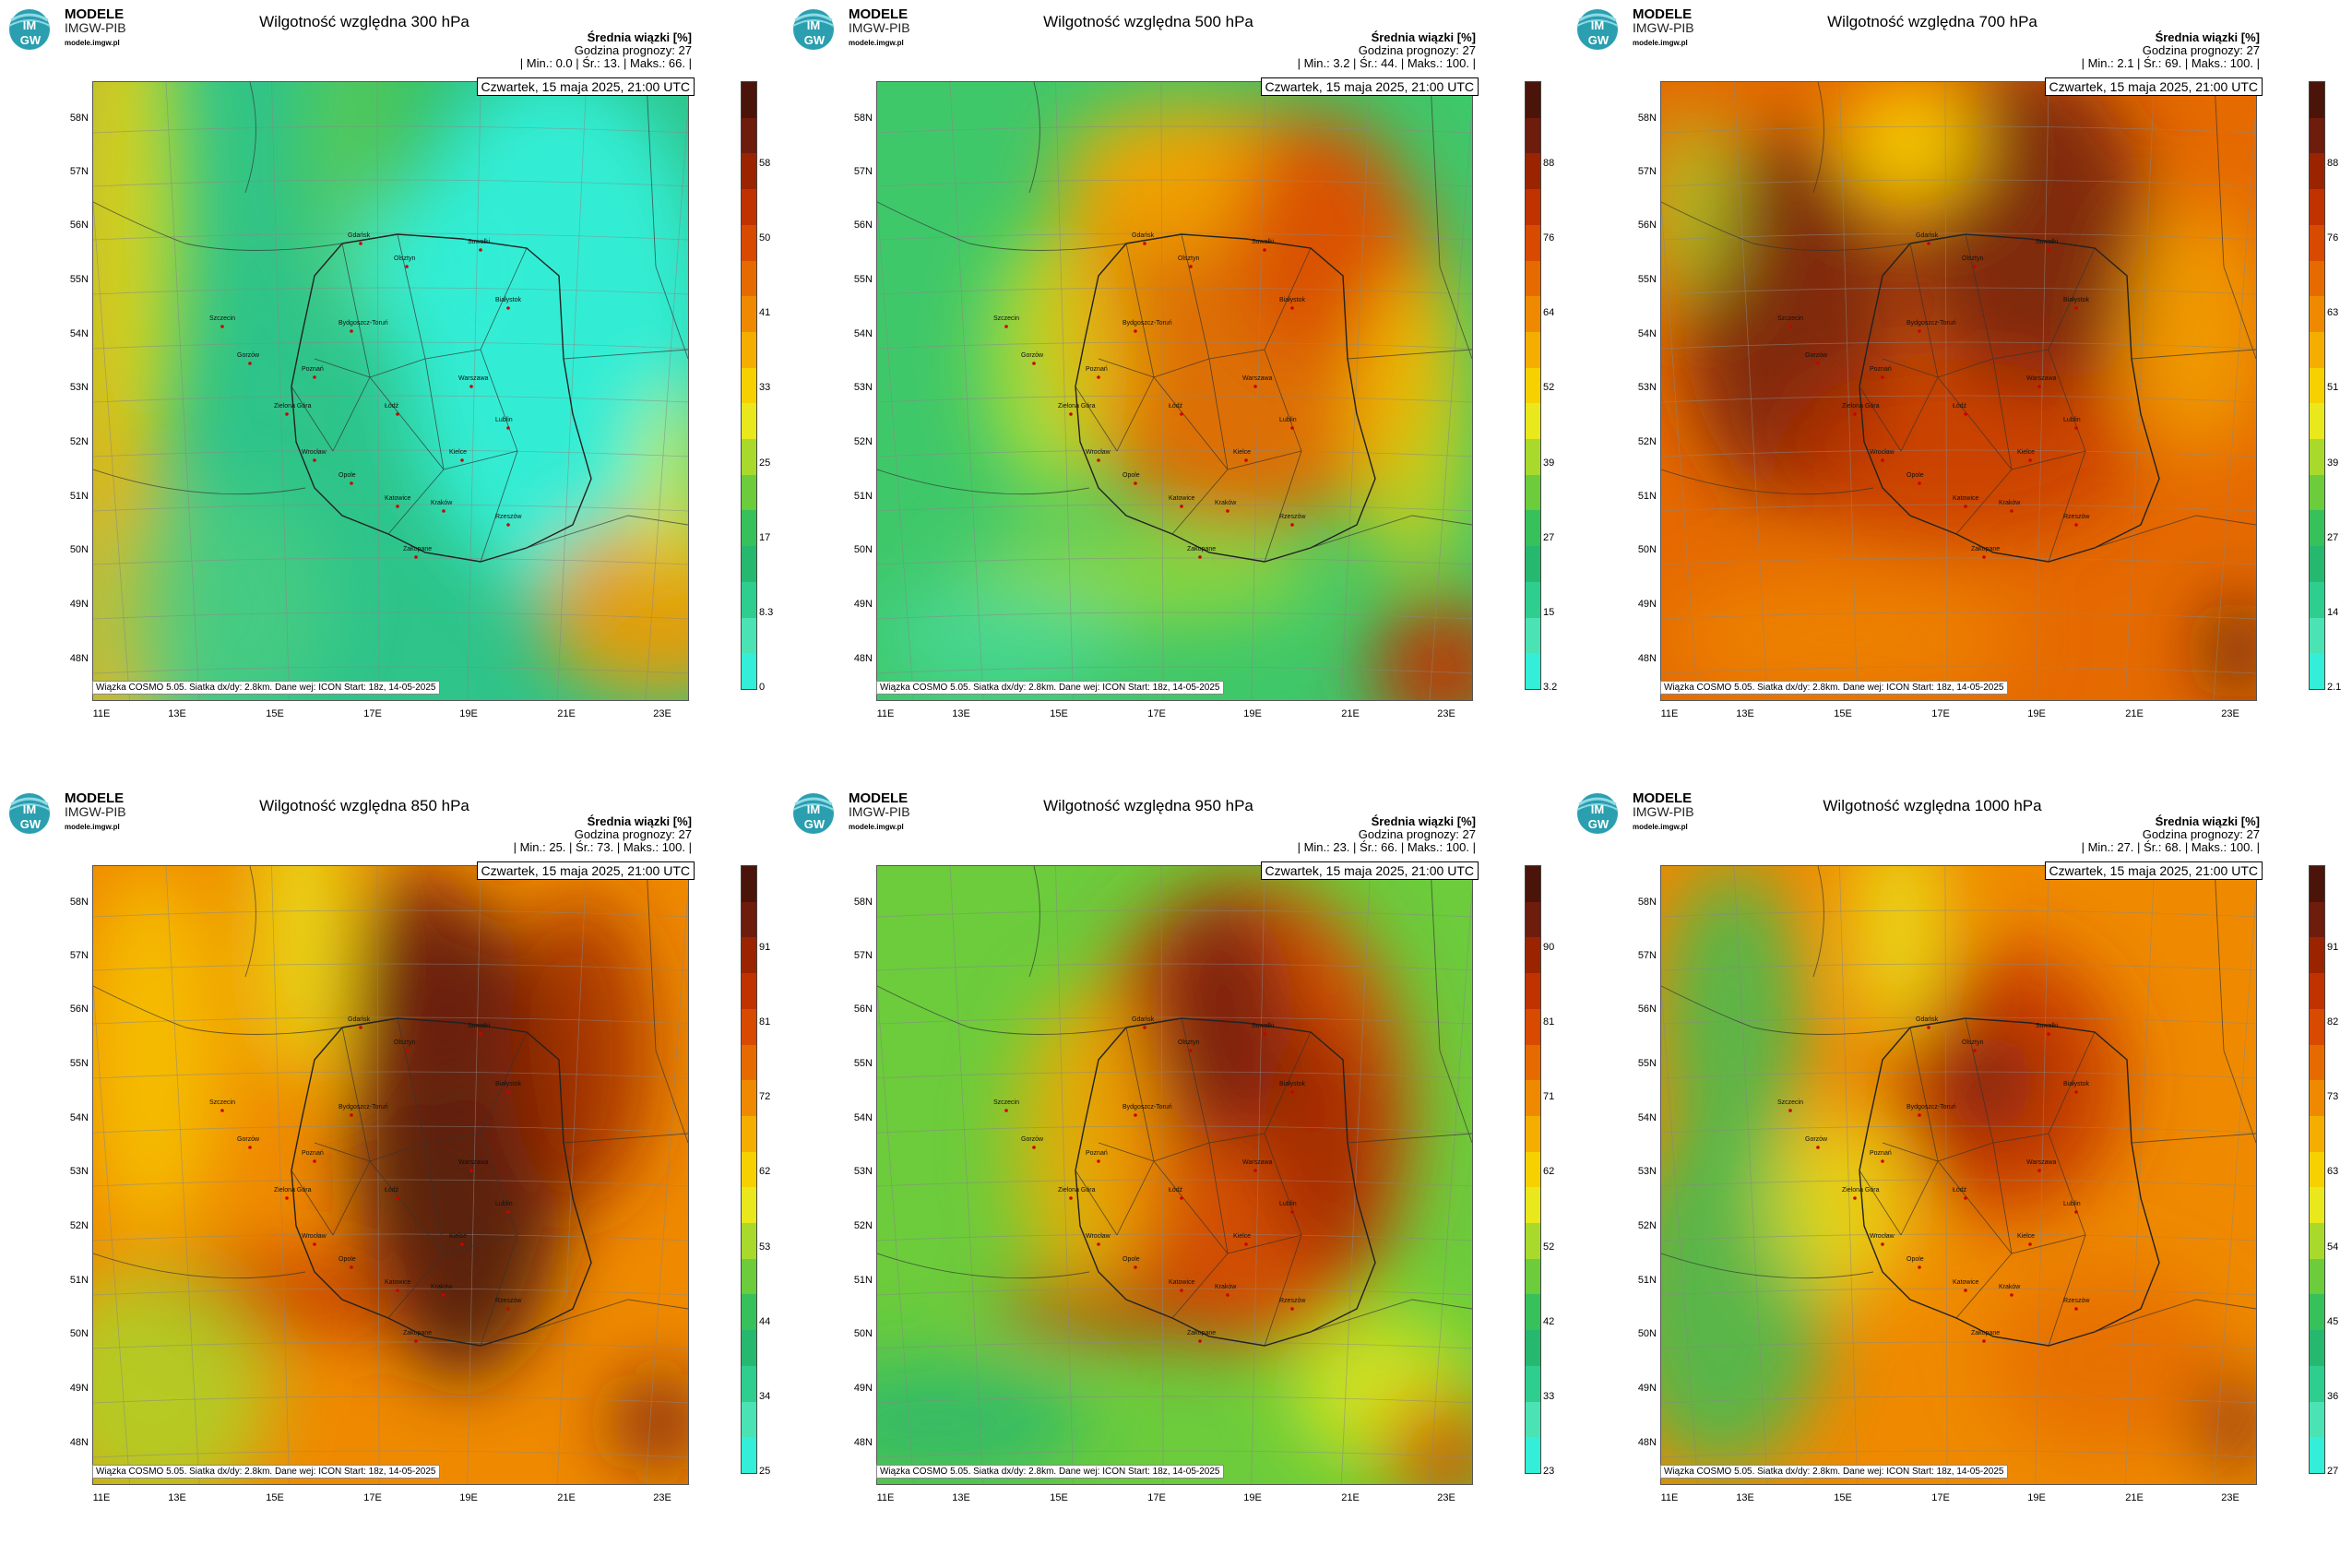 This screenshot has width=2352, height=1568. I want to click on city-label: Bydgoszcz-Toruń, so click(1147, 323).